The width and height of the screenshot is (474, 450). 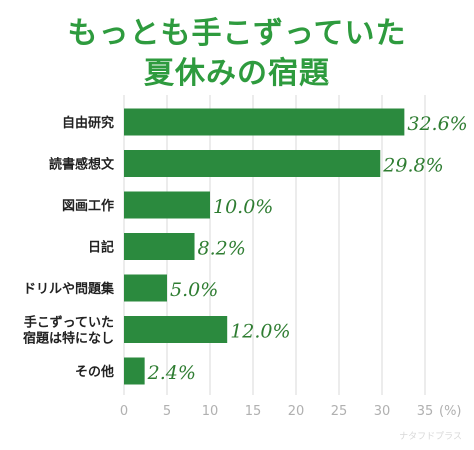 I want to click on value-label: 29.8%, so click(x=412, y=166).